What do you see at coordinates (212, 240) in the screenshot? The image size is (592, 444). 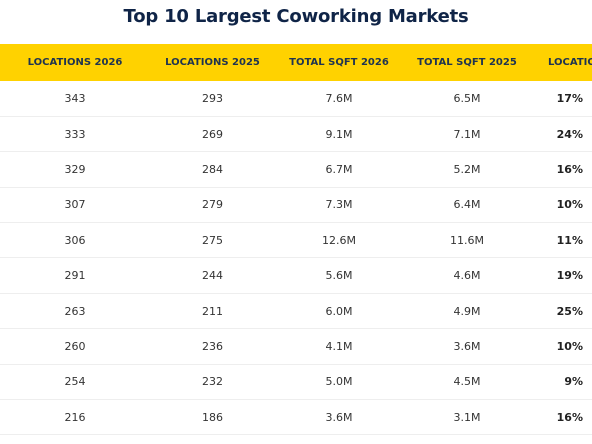 I see `cell-locations-2025: 275` at bounding box center [212, 240].